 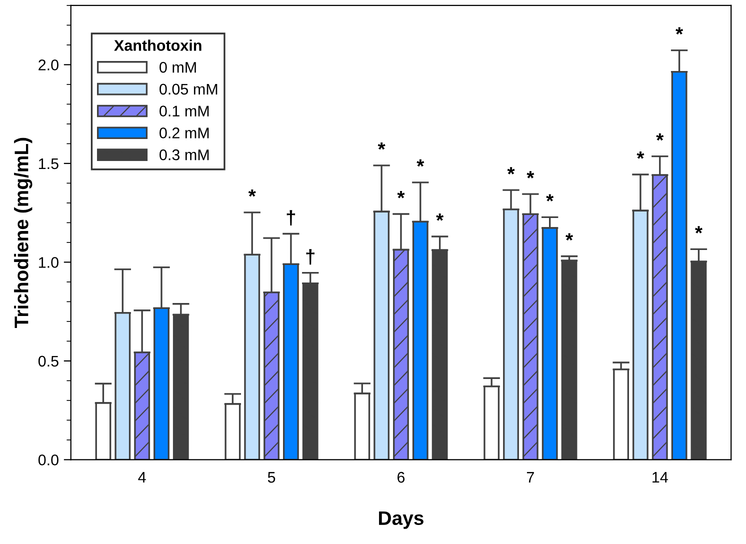 What do you see at coordinates (184, 111) in the screenshot?
I see `legend-label: 0.1 mM` at bounding box center [184, 111].